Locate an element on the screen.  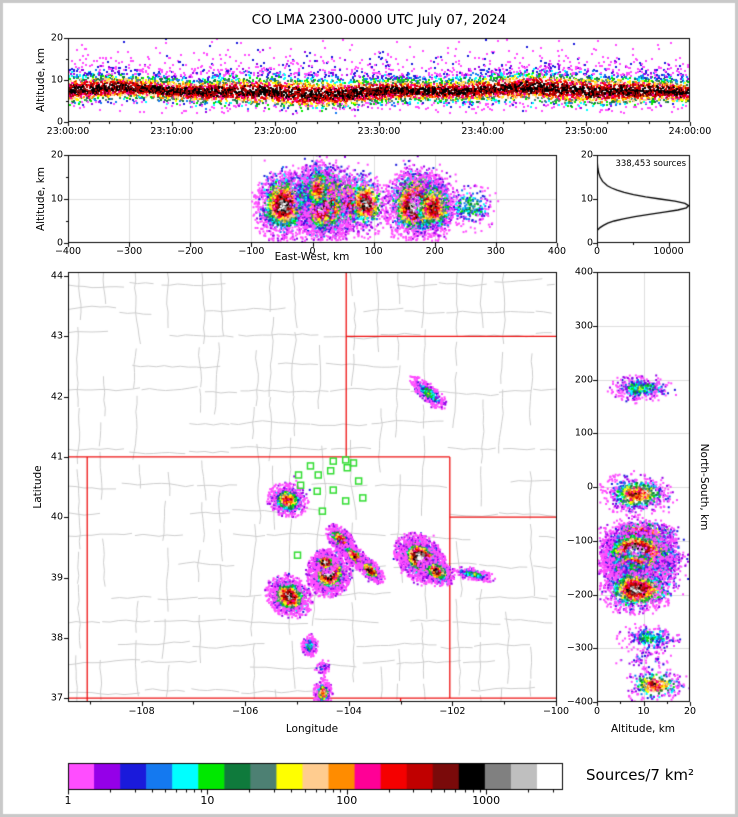
hist-ytick-label: 10 is located at coordinates (586, 199).